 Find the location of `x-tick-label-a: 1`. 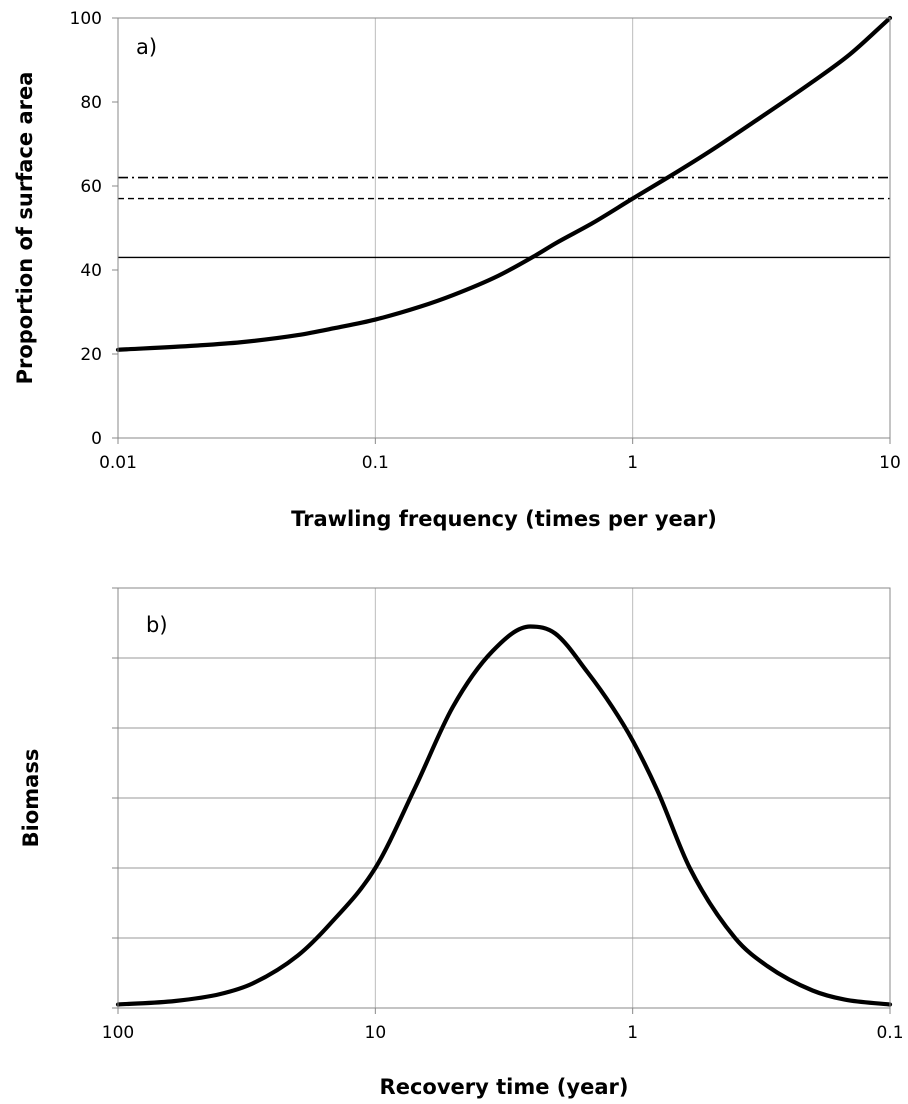

x-tick-label-a: 1 is located at coordinates (632, 463).